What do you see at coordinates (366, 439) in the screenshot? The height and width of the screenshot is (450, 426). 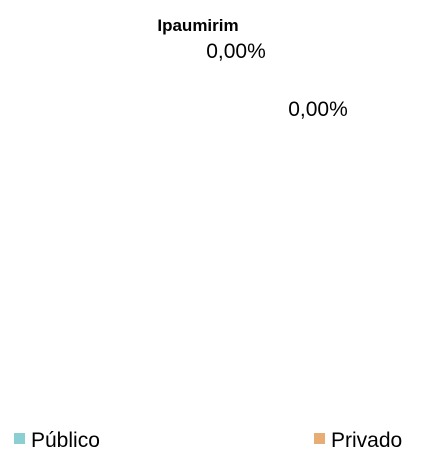 I see `legend-label: Privado` at bounding box center [366, 439].